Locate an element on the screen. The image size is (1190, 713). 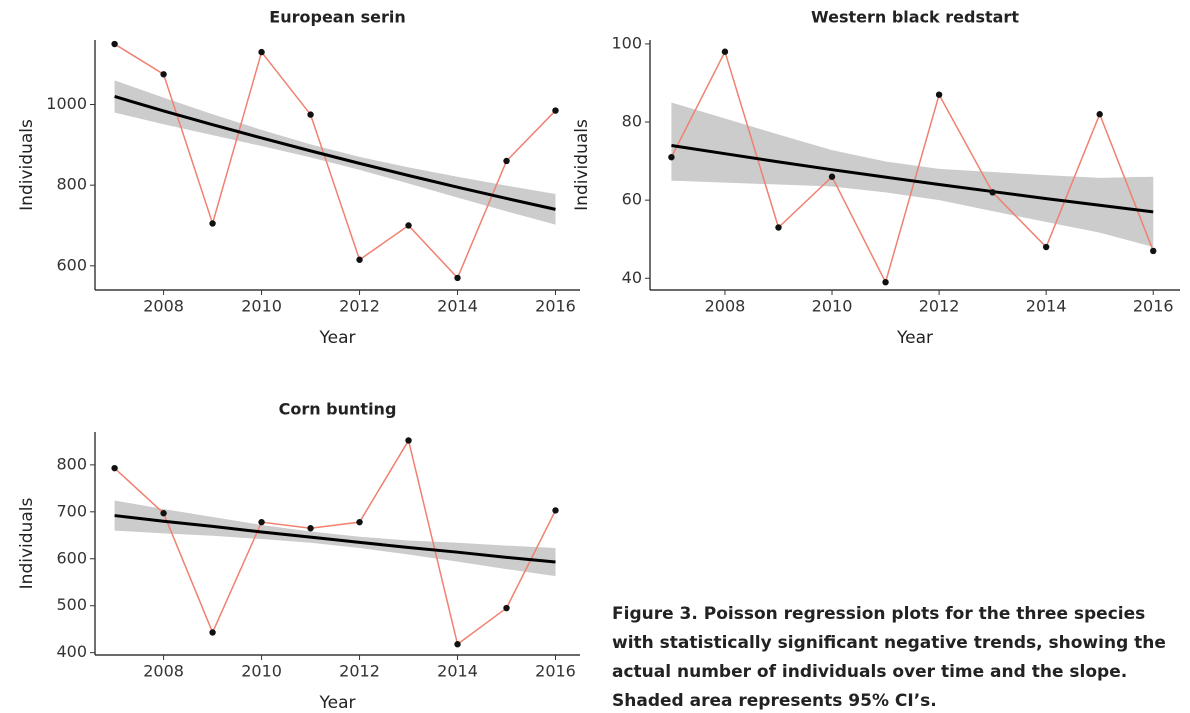
y-tick-label: 60 is located at coordinates (632, 199).